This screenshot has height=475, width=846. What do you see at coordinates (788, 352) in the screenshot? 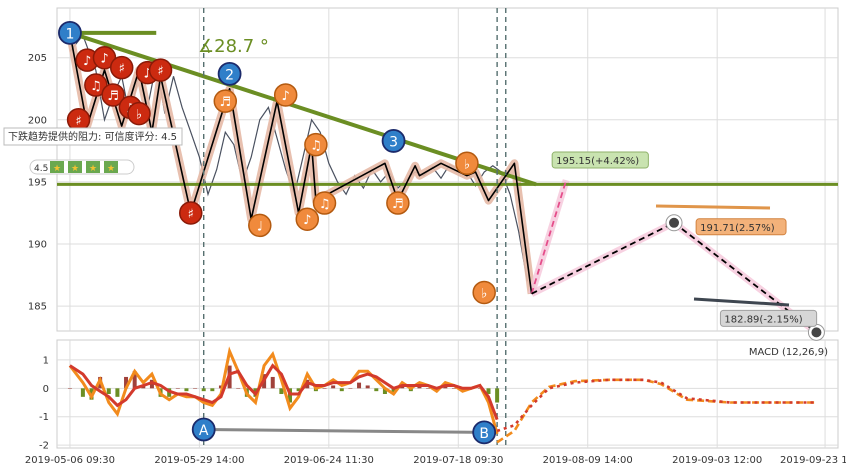
I see `macd-title: MACD (12,26,9)` at bounding box center [788, 352].